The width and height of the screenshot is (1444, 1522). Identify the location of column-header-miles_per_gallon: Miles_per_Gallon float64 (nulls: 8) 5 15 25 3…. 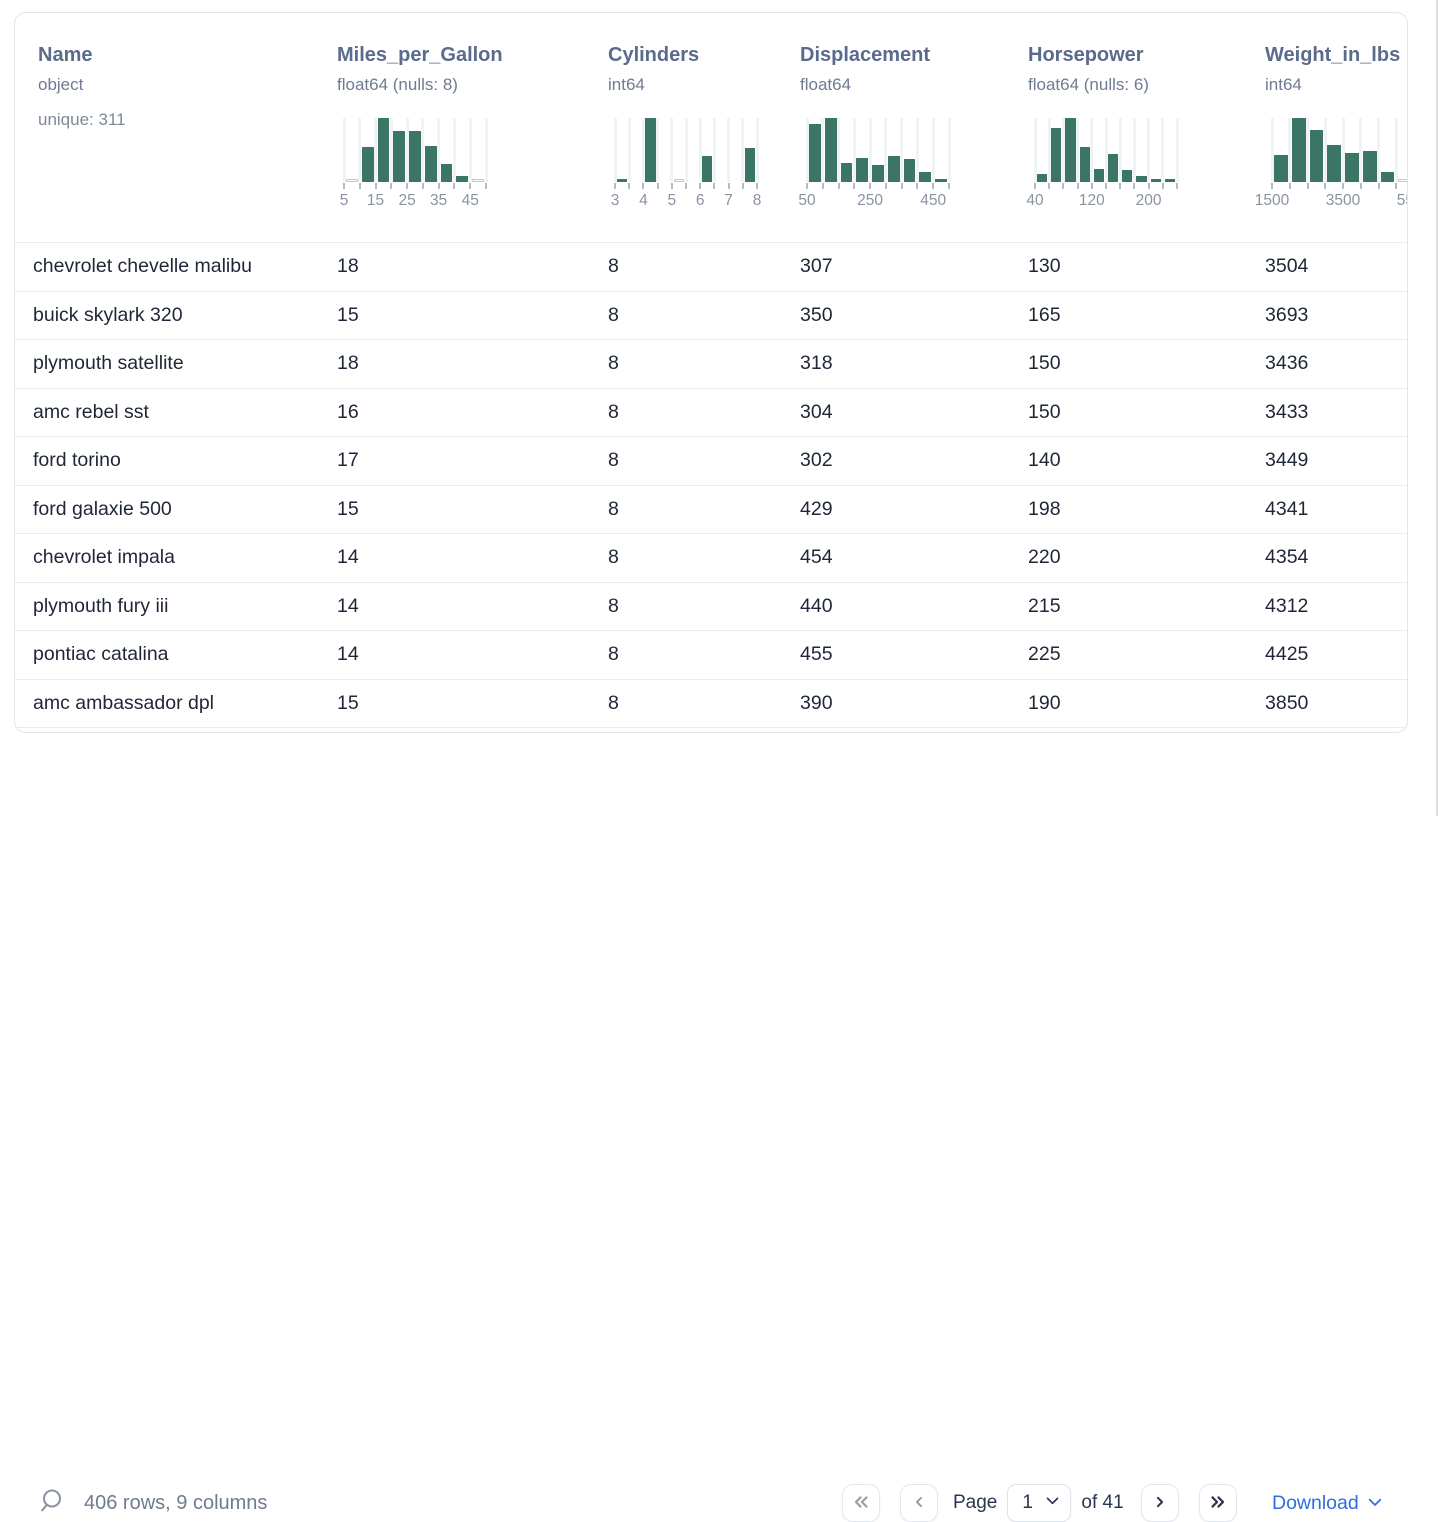
(472, 127).